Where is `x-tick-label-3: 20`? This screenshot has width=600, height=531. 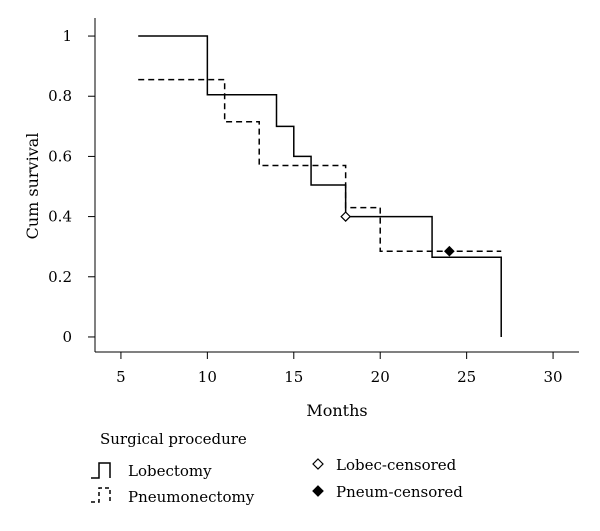 x-tick-label-3: 20 is located at coordinates (380, 377).